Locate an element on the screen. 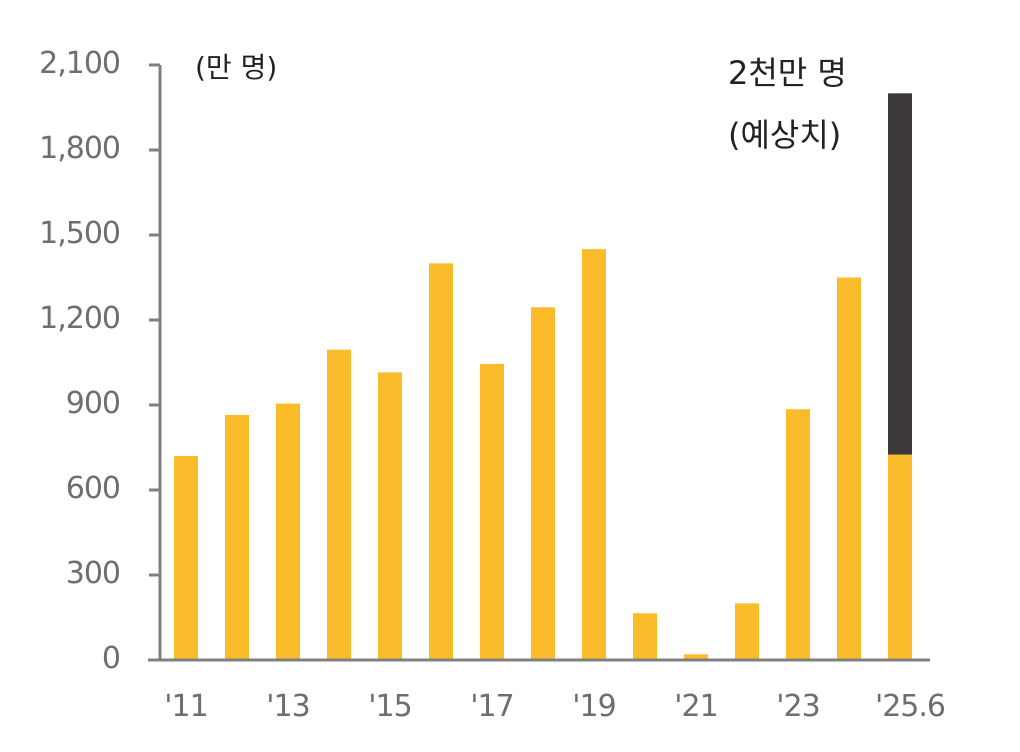 The width and height of the screenshot is (1020, 752). y-tick-label: 2,100 is located at coordinates (80, 63).